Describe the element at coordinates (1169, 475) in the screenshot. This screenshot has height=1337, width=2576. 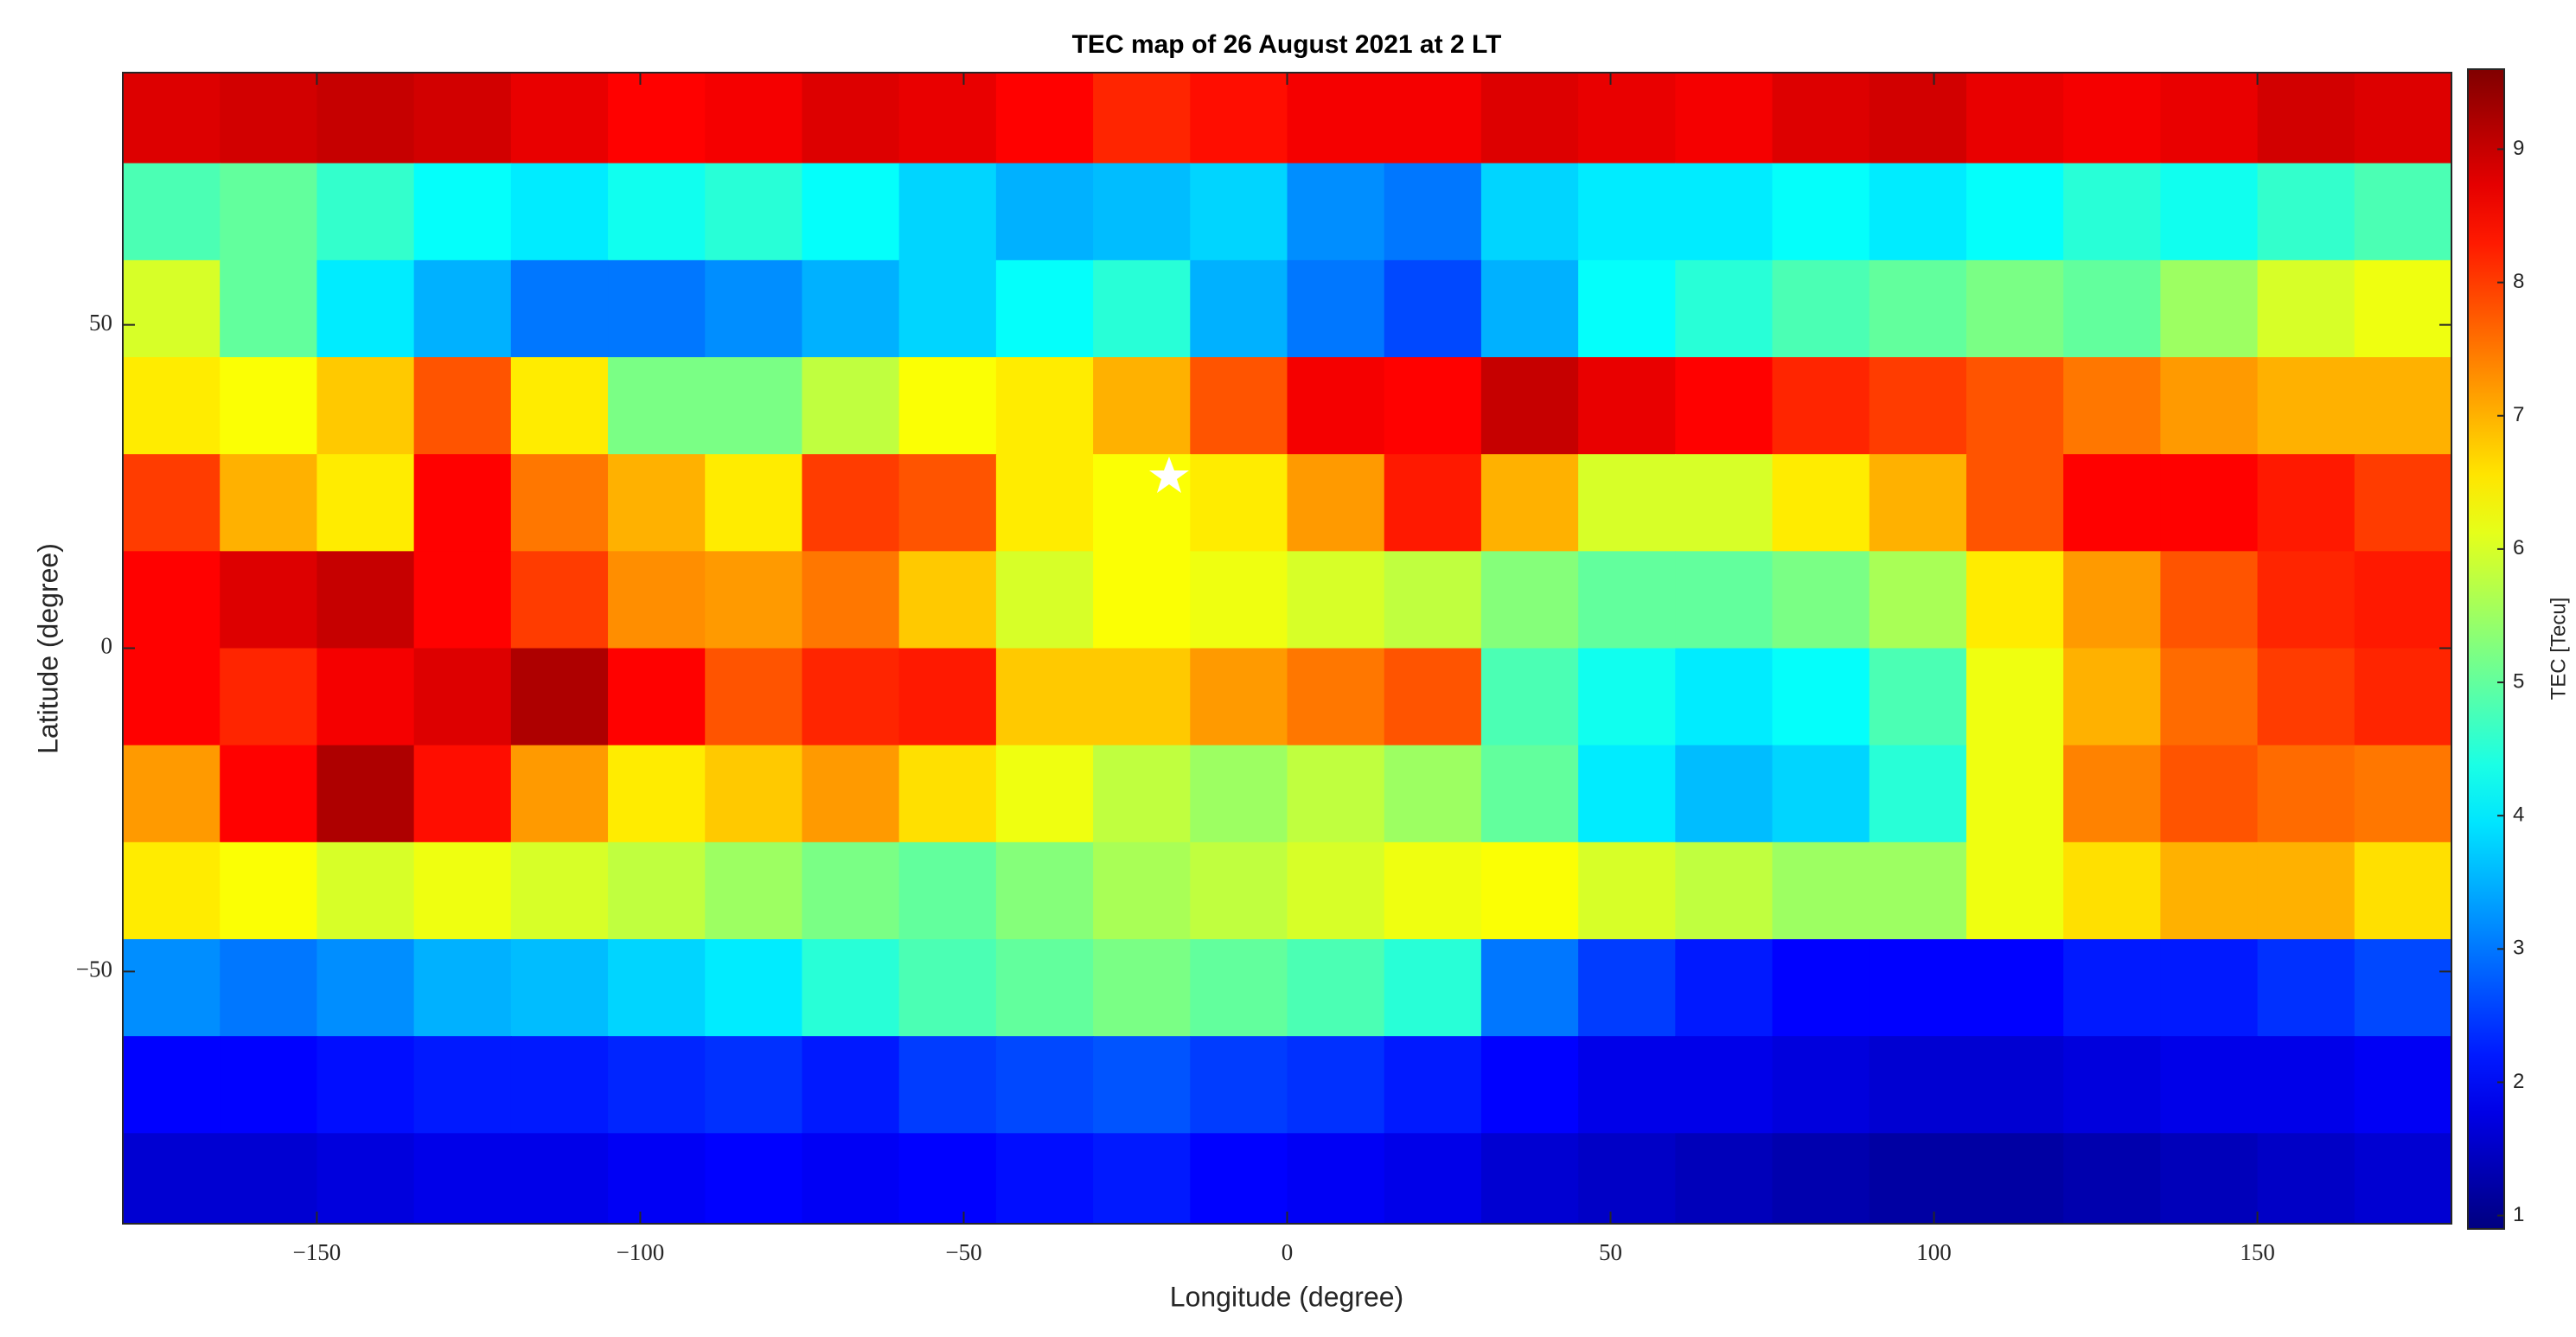
I see `star-marker` at that location.